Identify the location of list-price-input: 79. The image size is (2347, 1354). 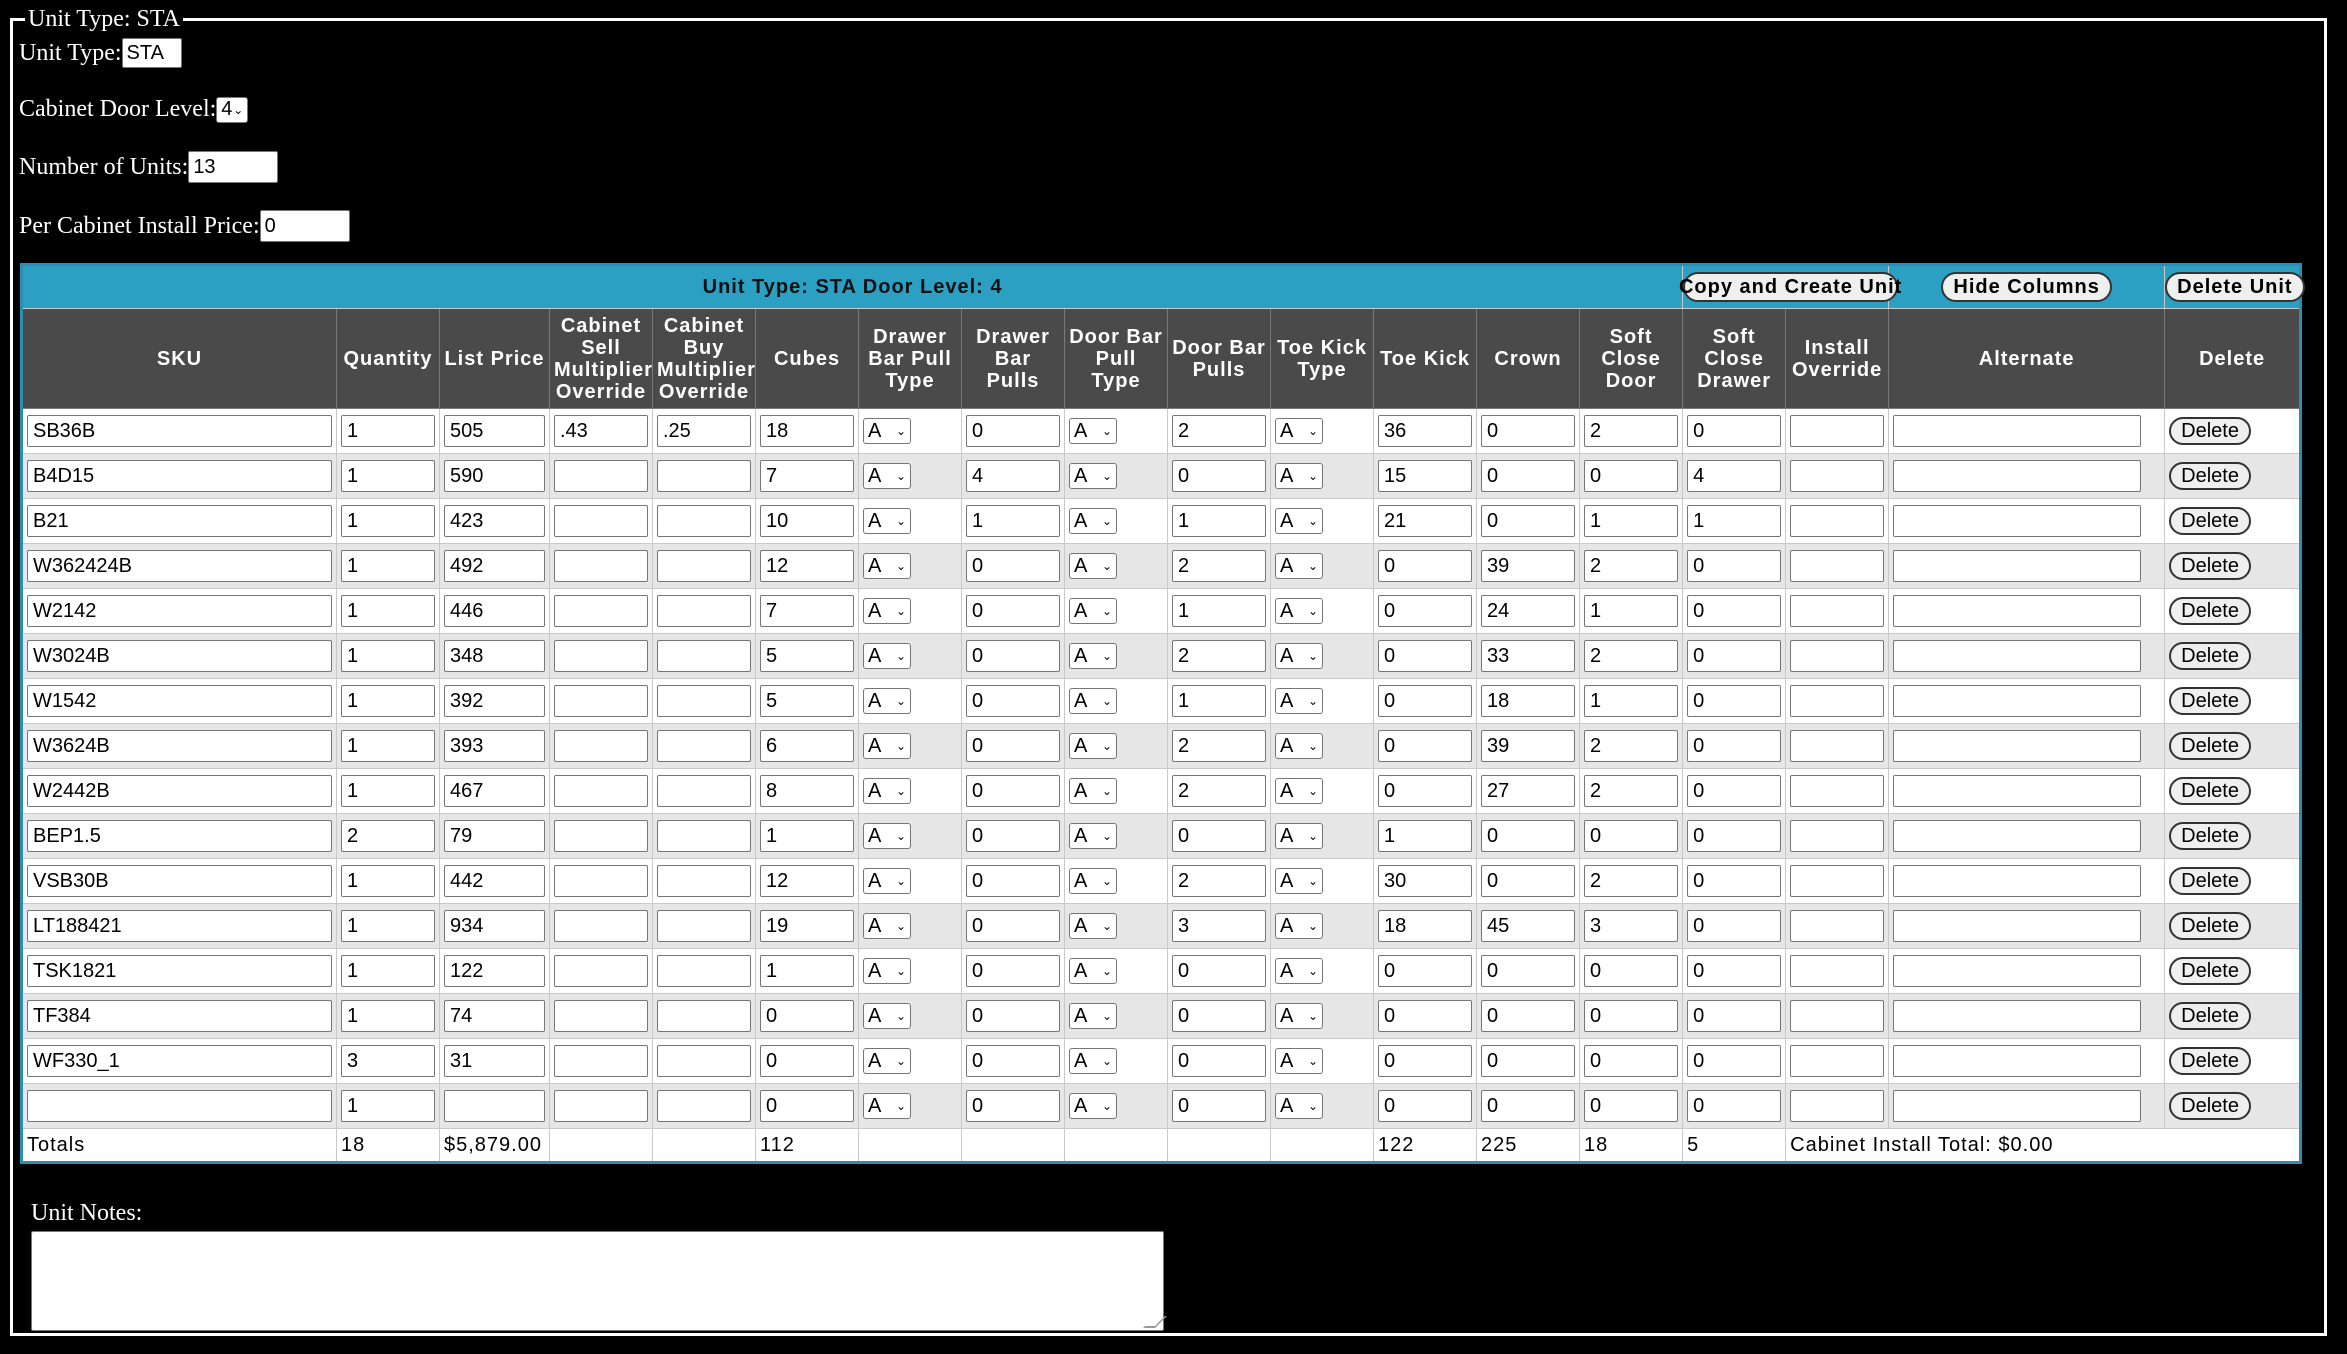
(494, 836).